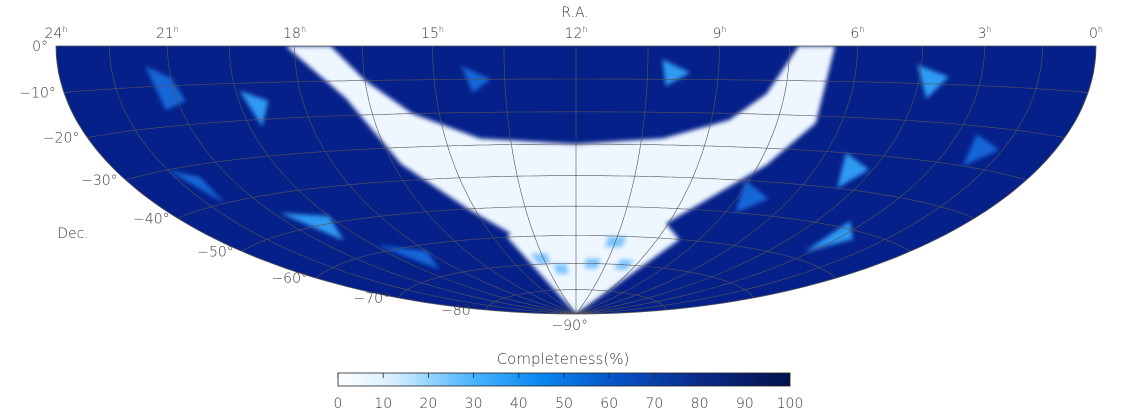  I want to click on ra-label: 12h, so click(576, 33).